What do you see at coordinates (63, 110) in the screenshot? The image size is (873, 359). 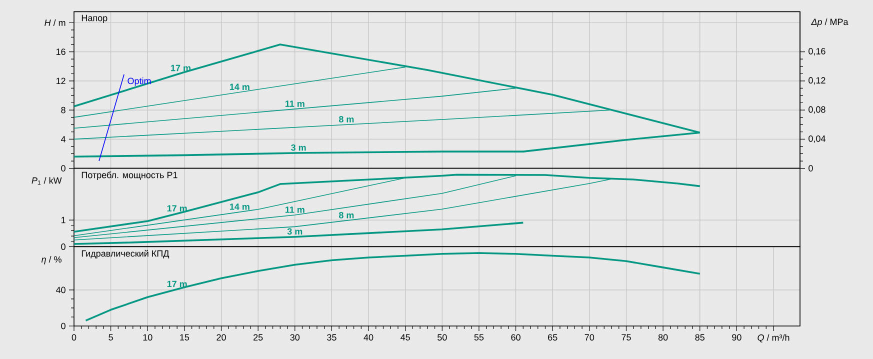 I see `y-tick-label: 8` at bounding box center [63, 110].